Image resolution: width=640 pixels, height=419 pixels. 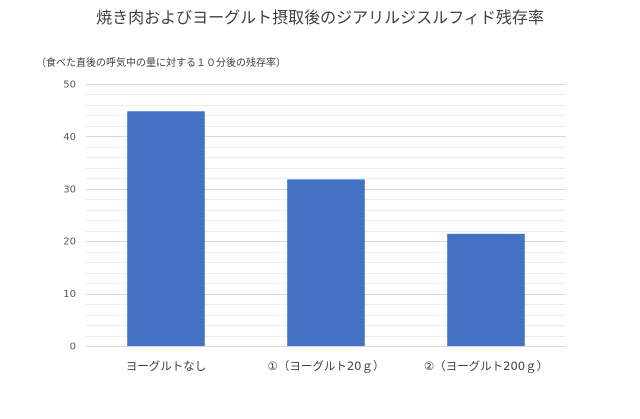 I want to click on y-tick-label: 20, so click(x=69, y=242).